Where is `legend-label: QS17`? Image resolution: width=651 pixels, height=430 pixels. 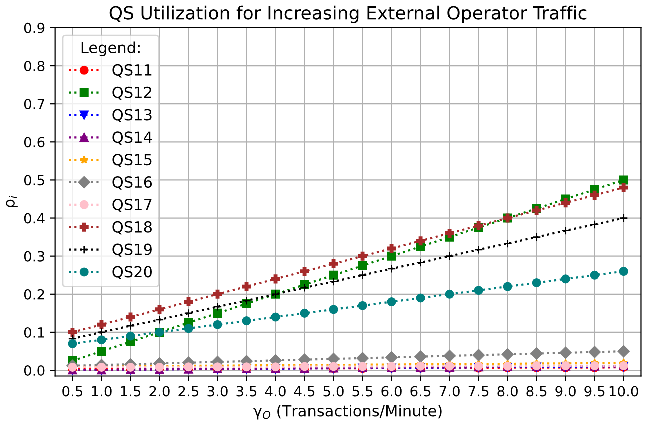
legend-label: QS17 is located at coordinates (132, 205).